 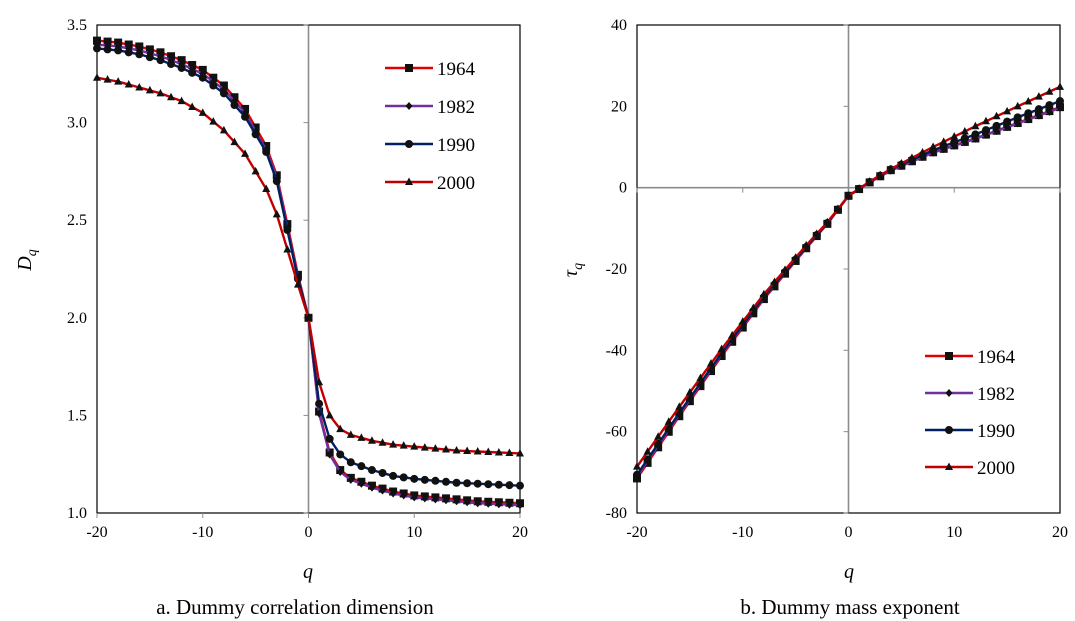 What do you see at coordinates (619, 25) in the screenshot?
I see `y-tick-label: 40` at bounding box center [619, 25].